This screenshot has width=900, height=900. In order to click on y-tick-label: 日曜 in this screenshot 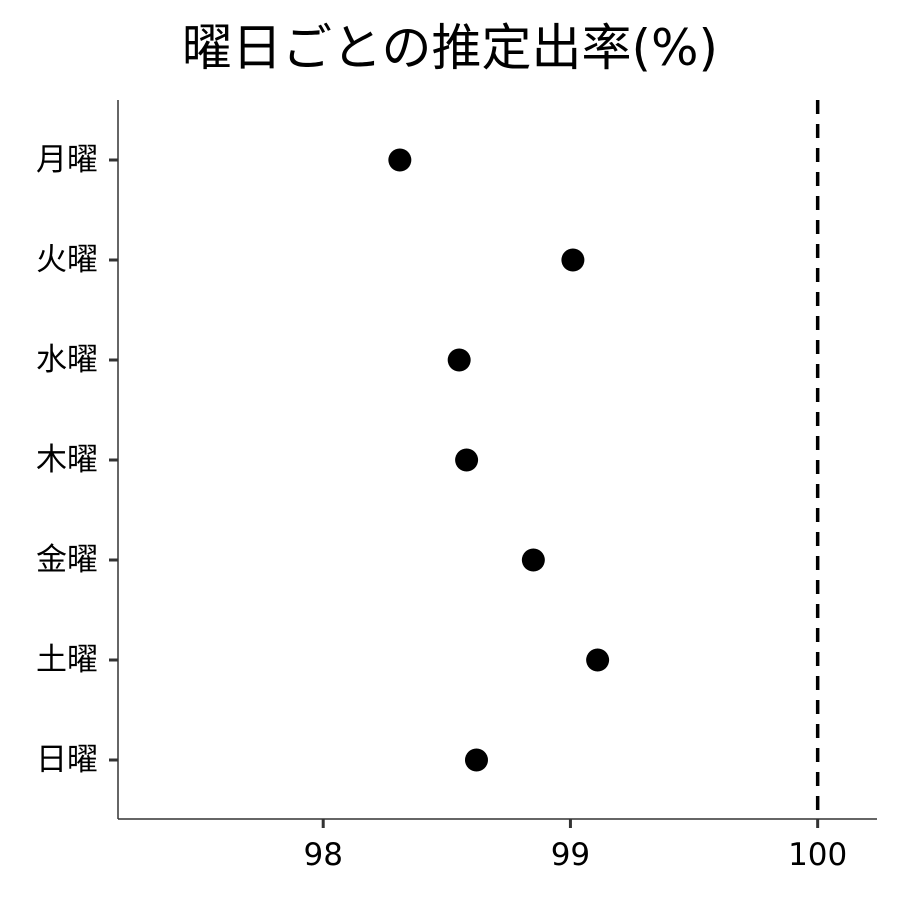, I will do `click(67, 760)`.